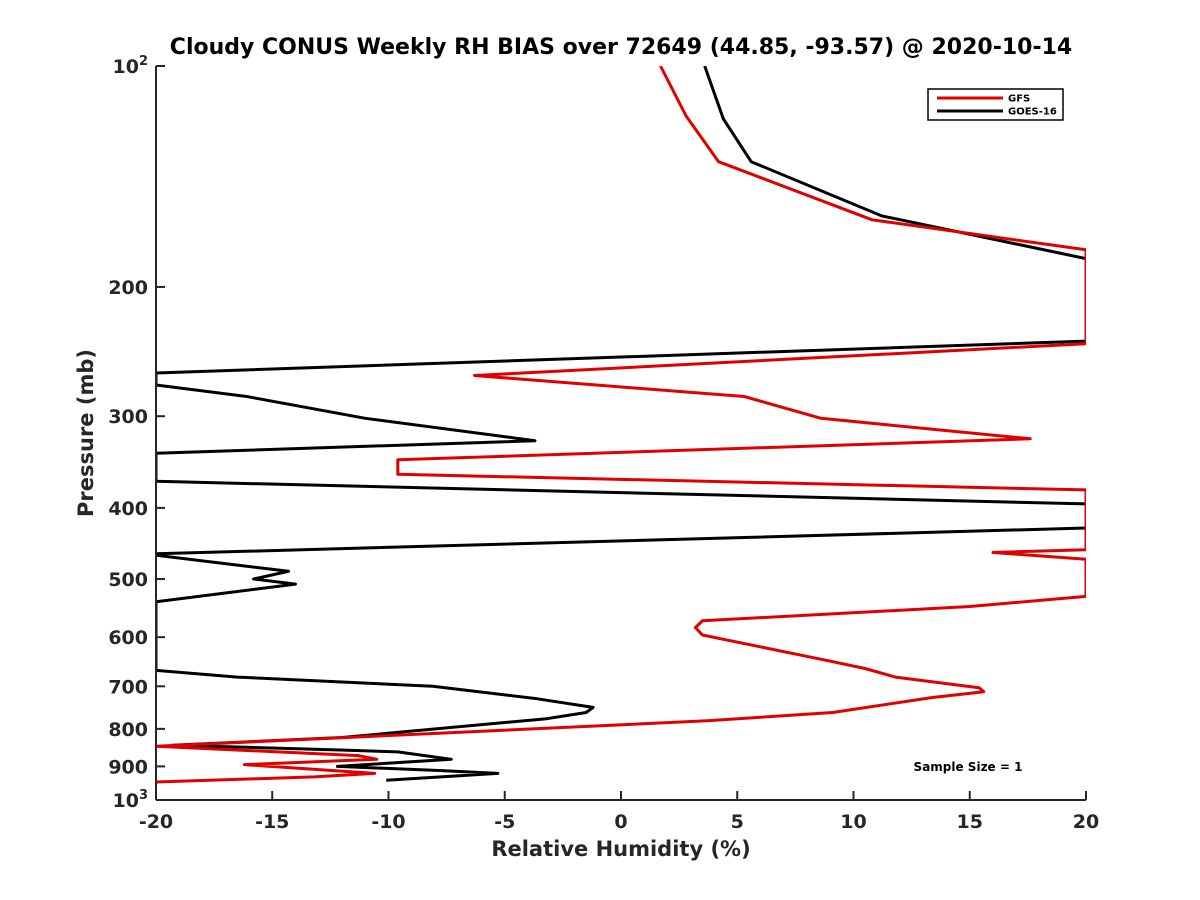 This screenshot has width=1200, height=900. I want to click on x-tick-label: -10, so click(388, 822).